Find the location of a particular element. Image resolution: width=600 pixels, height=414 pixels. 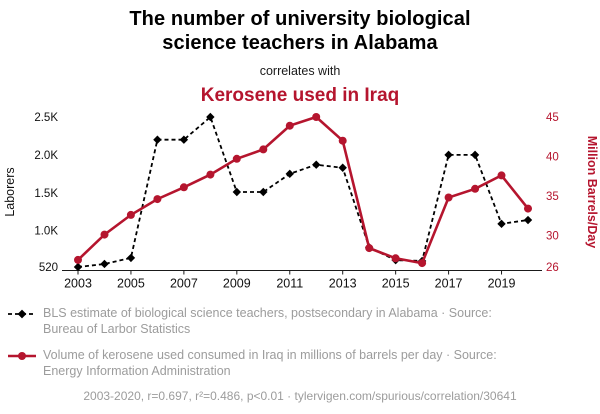

left-axis-tick-label: 2.5K is located at coordinates (46, 118).